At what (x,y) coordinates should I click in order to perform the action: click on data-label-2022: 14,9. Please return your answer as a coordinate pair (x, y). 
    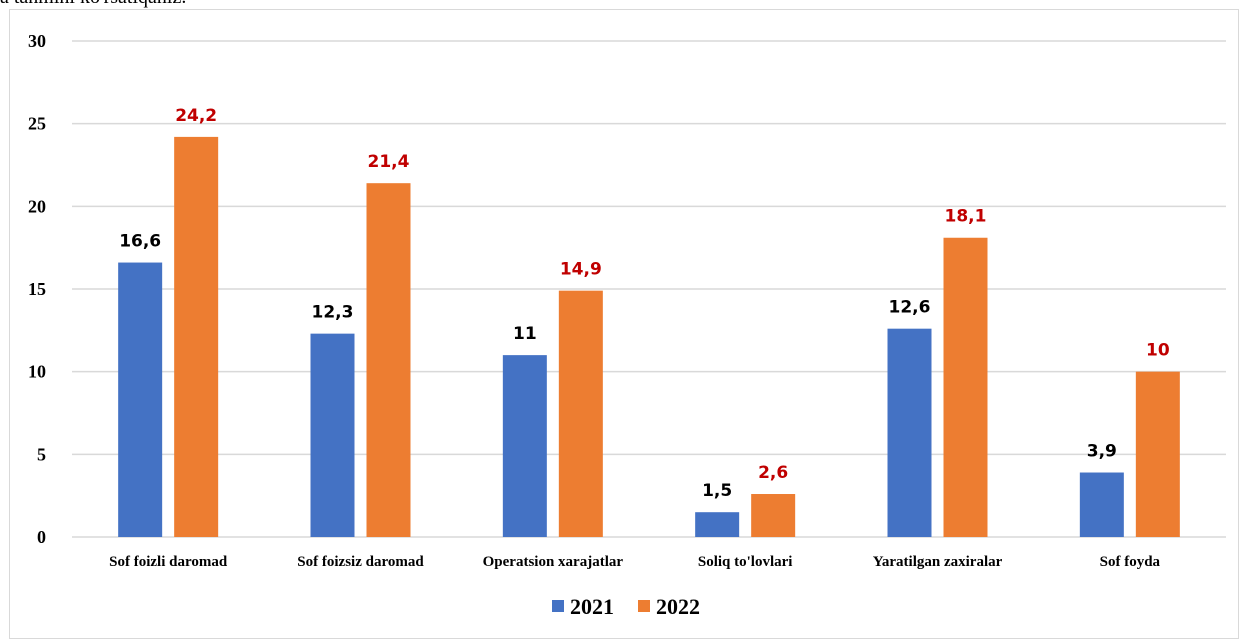
    Looking at the image, I should click on (581, 270).